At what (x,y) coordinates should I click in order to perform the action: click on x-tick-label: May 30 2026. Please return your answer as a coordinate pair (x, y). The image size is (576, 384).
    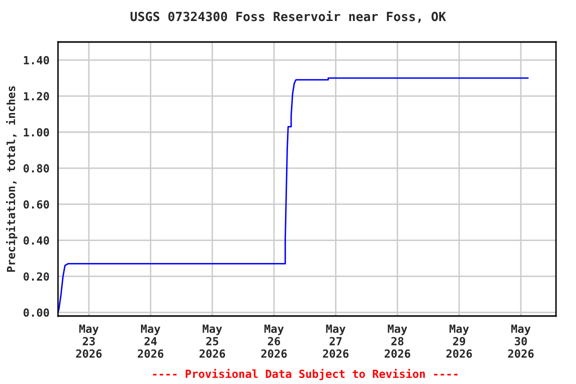
    Looking at the image, I should click on (521, 341).